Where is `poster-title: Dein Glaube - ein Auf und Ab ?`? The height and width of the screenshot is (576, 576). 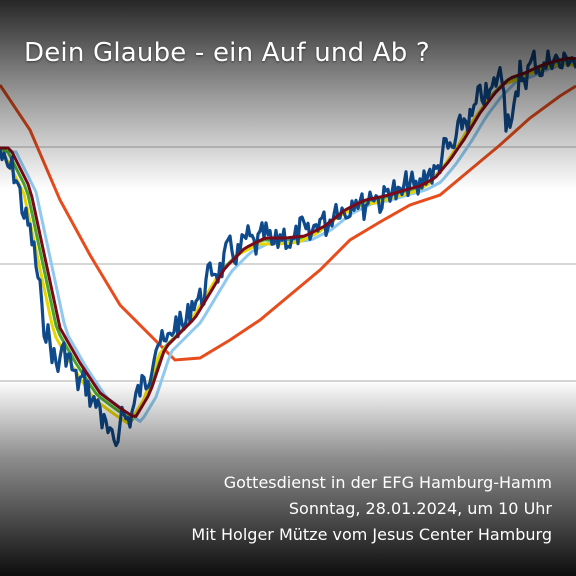 poster-title: Dein Glaube - ein Auf und Ab ? is located at coordinates (227, 53).